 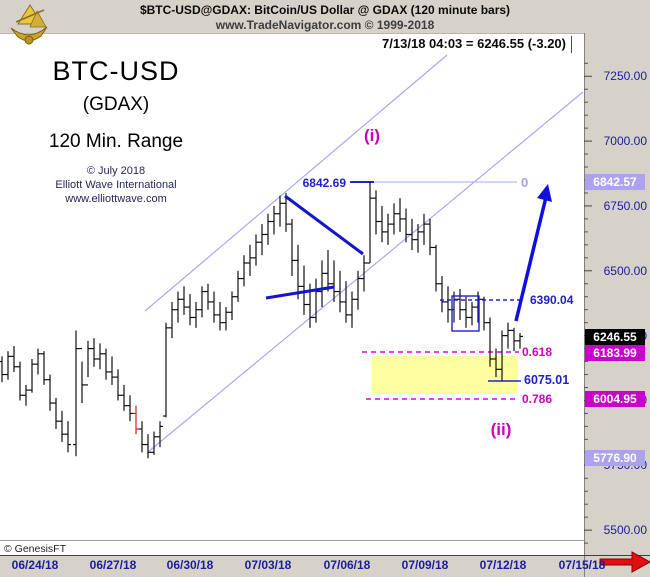 I want to click on price-tick-label: 5500.00, so click(x=625, y=530).